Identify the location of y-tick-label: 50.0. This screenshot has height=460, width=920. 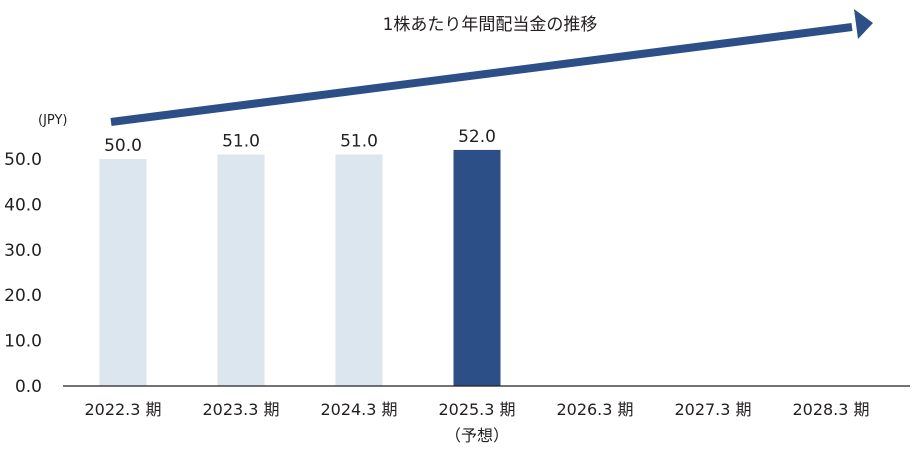
(23, 160).